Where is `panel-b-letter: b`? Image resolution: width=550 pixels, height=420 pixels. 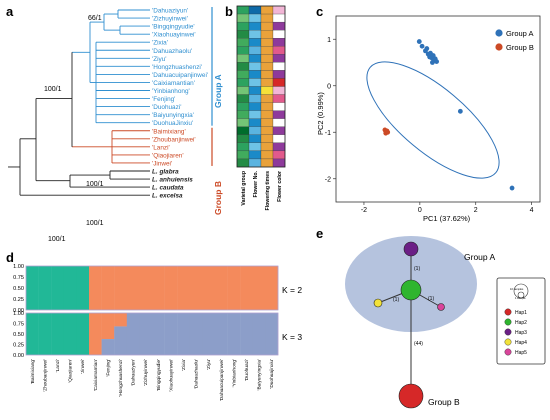 panel-b-letter: b is located at coordinates (229, 11).